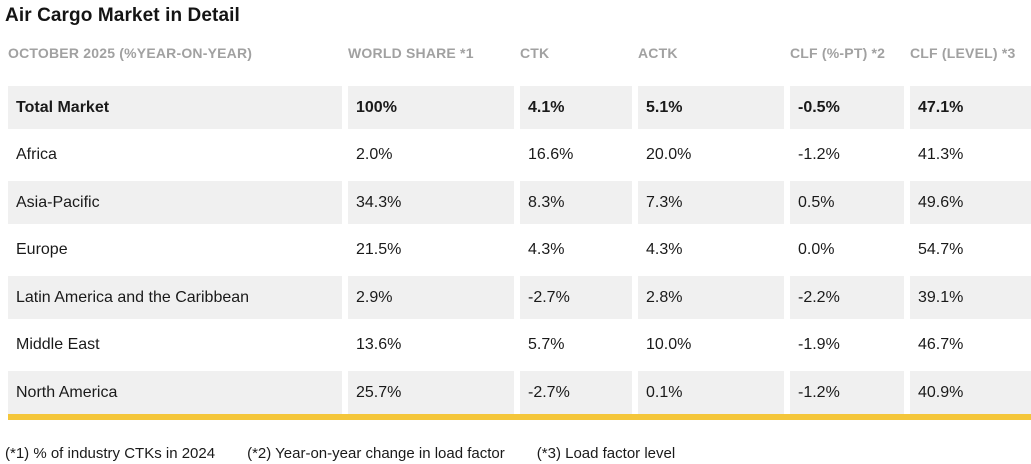 Image resolution: width=1031 pixels, height=464 pixels. What do you see at coordinates (838, 53) in the screenshot?
I see `column-header-clf-pt: CLF (%-PT) *2` at bounding box center [838, 53].